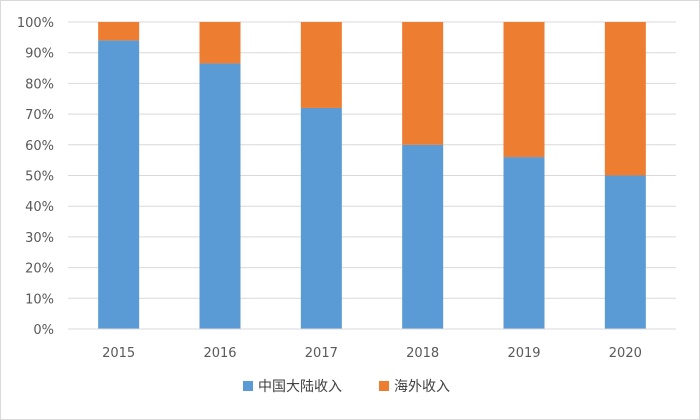 The image size is (700, 420). I want to click on x-tick-label: 2016, so click(219, 353).